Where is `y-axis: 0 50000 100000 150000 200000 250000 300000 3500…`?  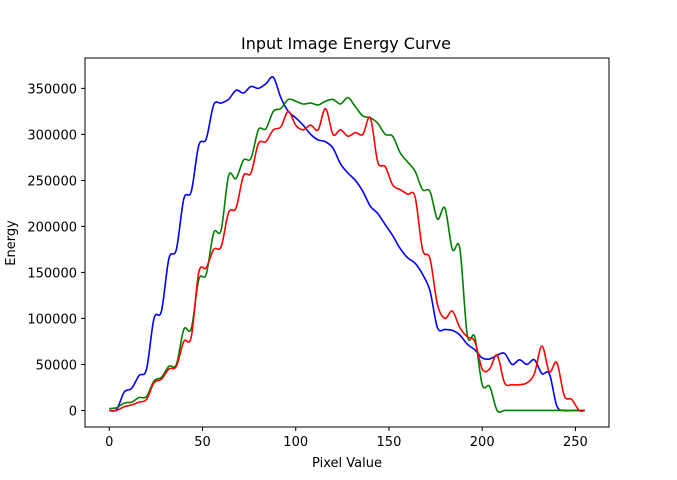
y-axis: 0 50000 100000 150000 200000 250000 300000 3500… is located at coordinates (56, 250).